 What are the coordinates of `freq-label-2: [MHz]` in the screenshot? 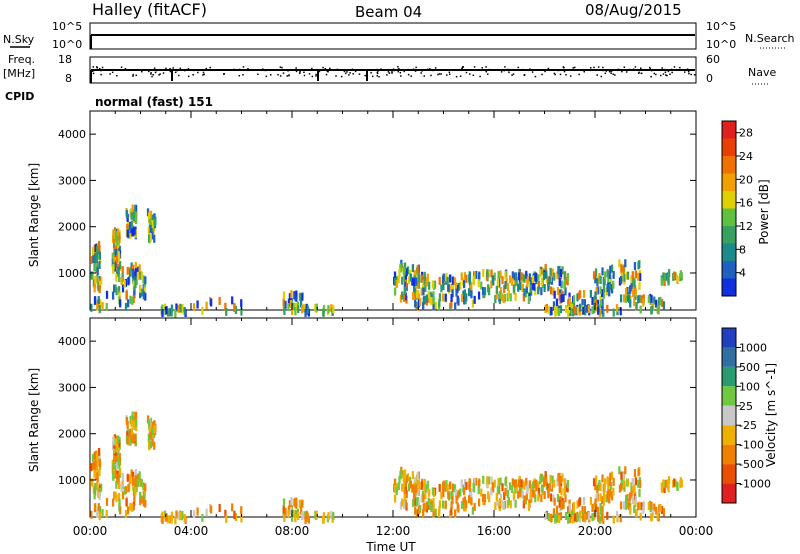 It's located at (19, 73).